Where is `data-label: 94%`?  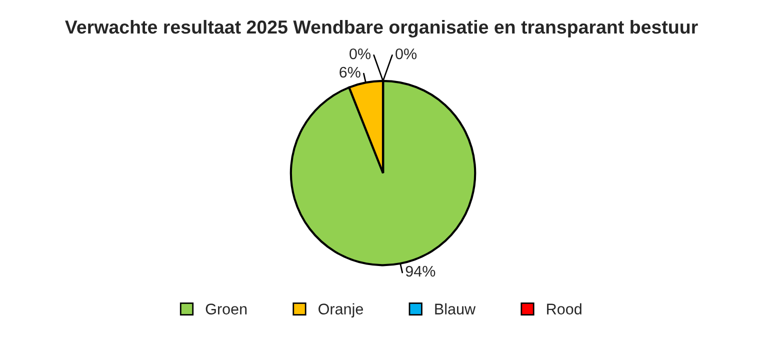 data-label: 94% is located at coordinates (421, 271).